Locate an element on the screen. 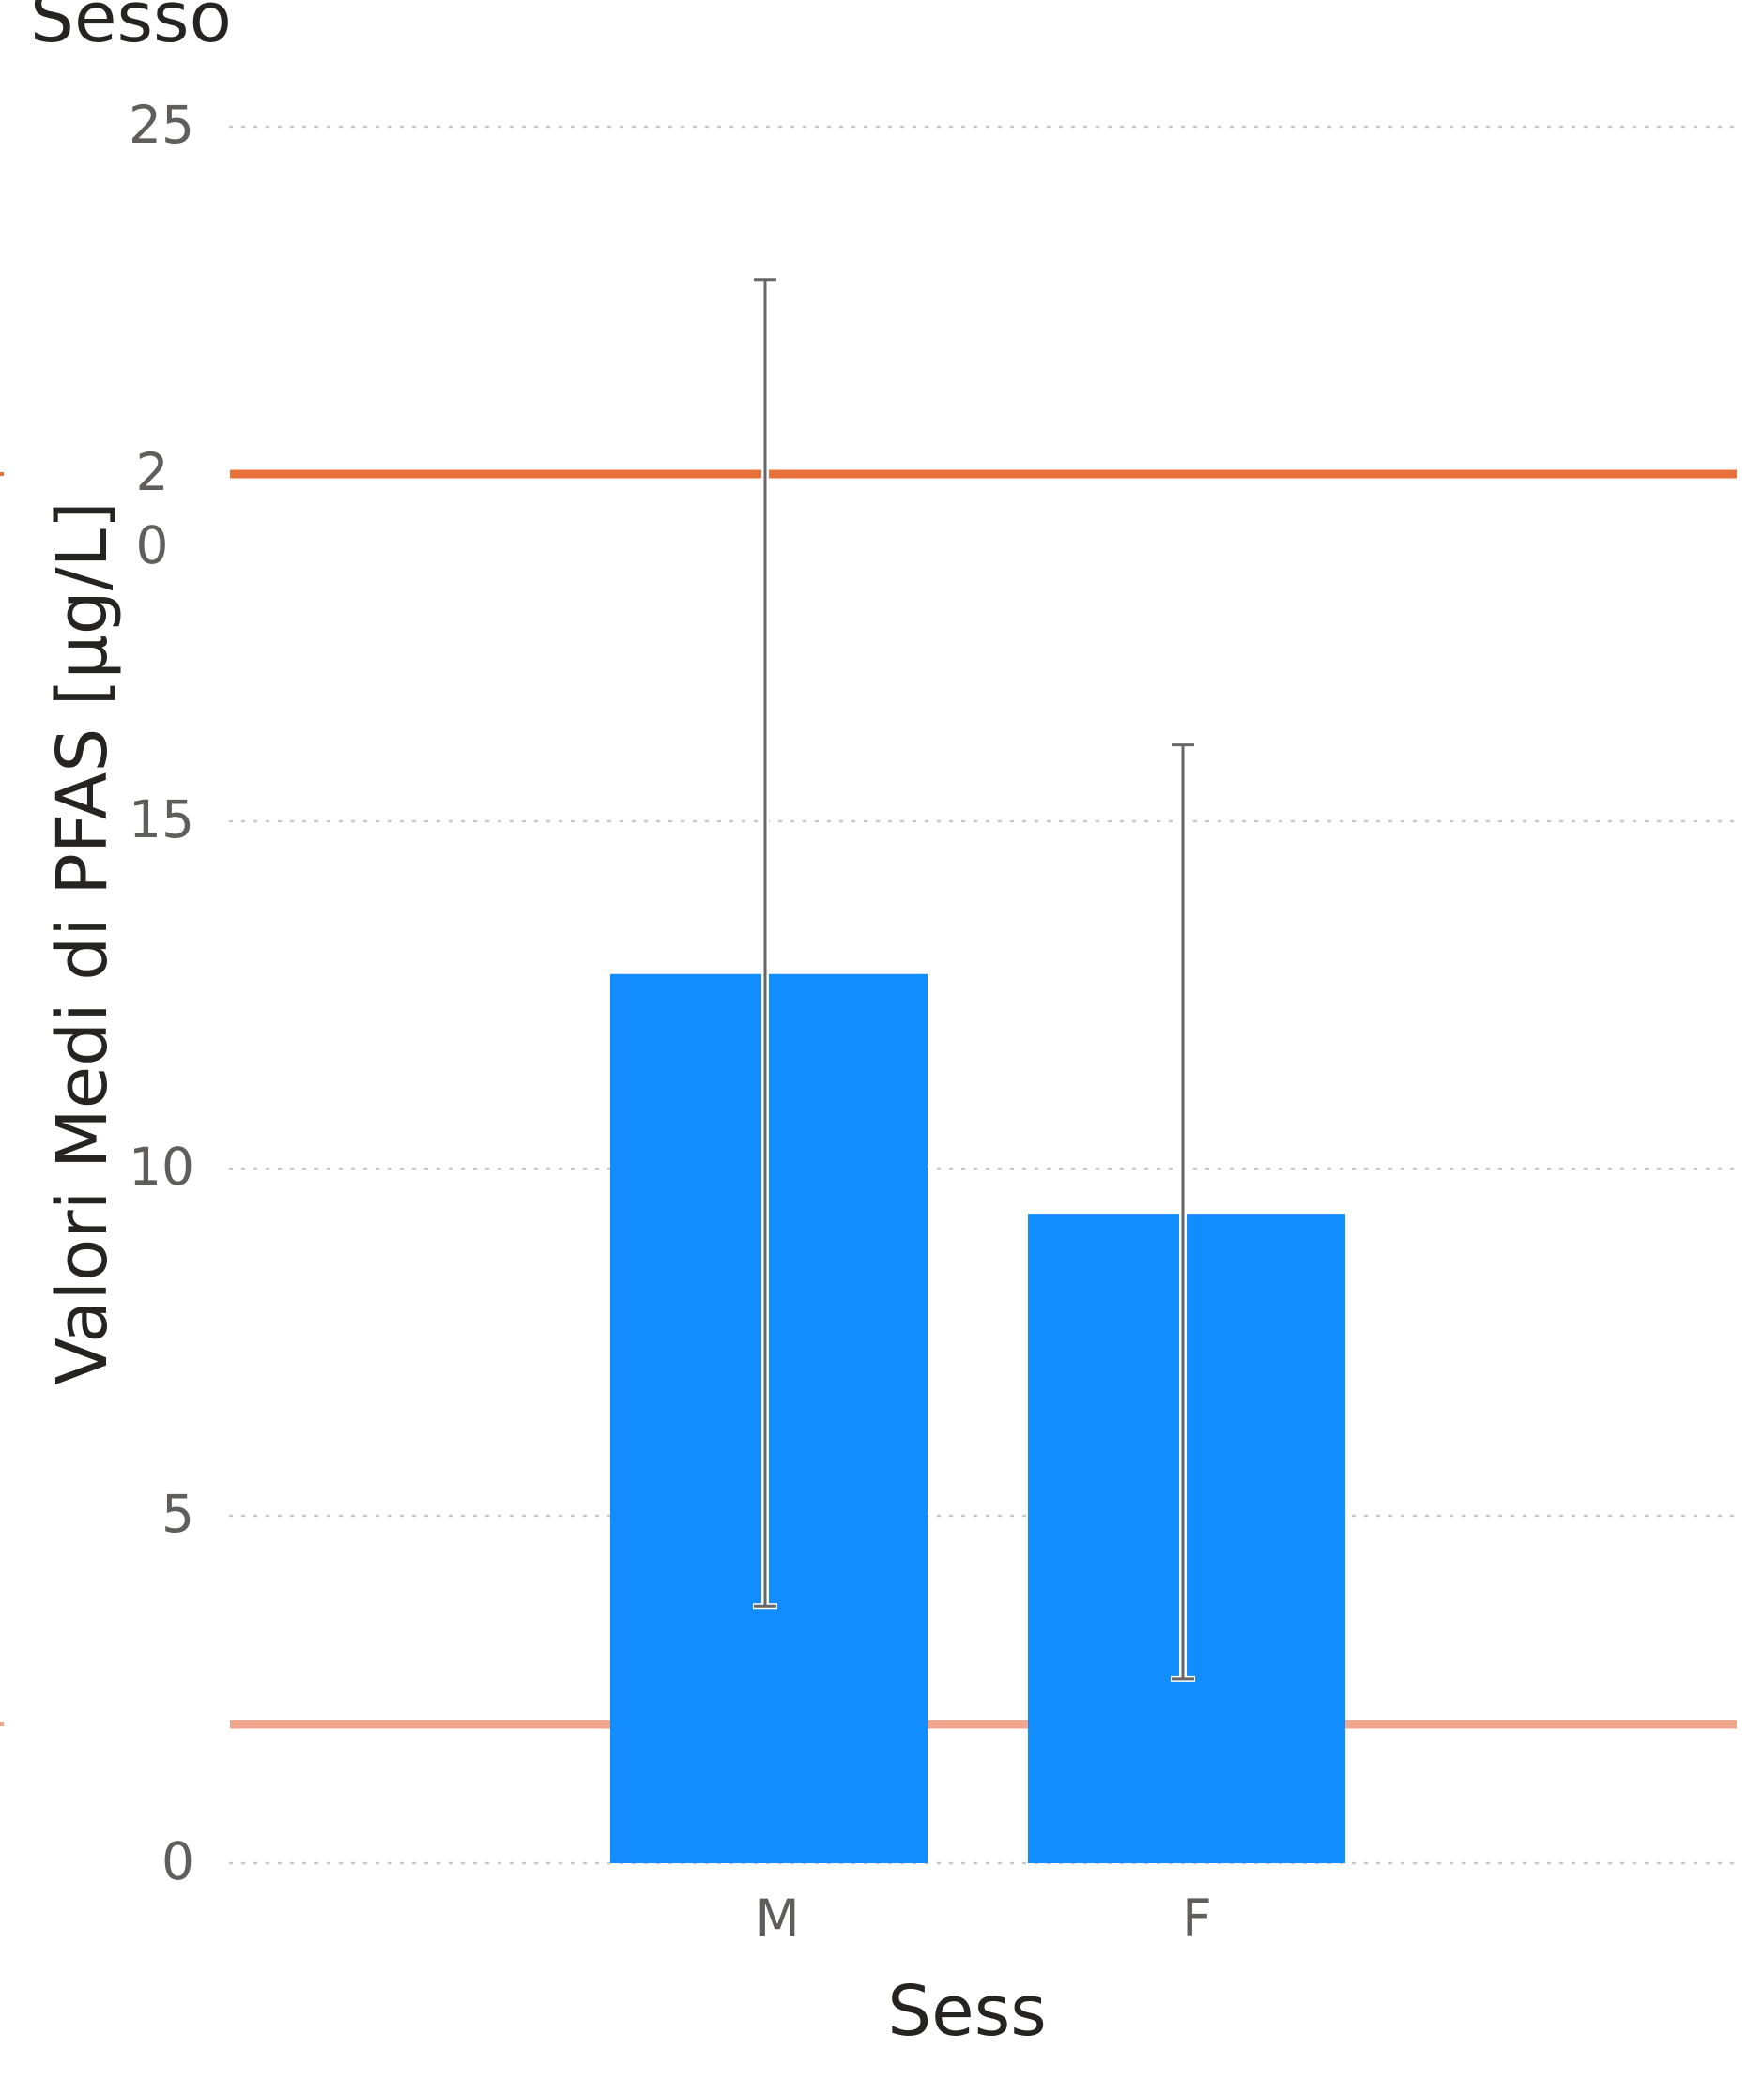 The image size is (1764, 2095). y-tick-label: 25 is located at coordinates (162, 125).